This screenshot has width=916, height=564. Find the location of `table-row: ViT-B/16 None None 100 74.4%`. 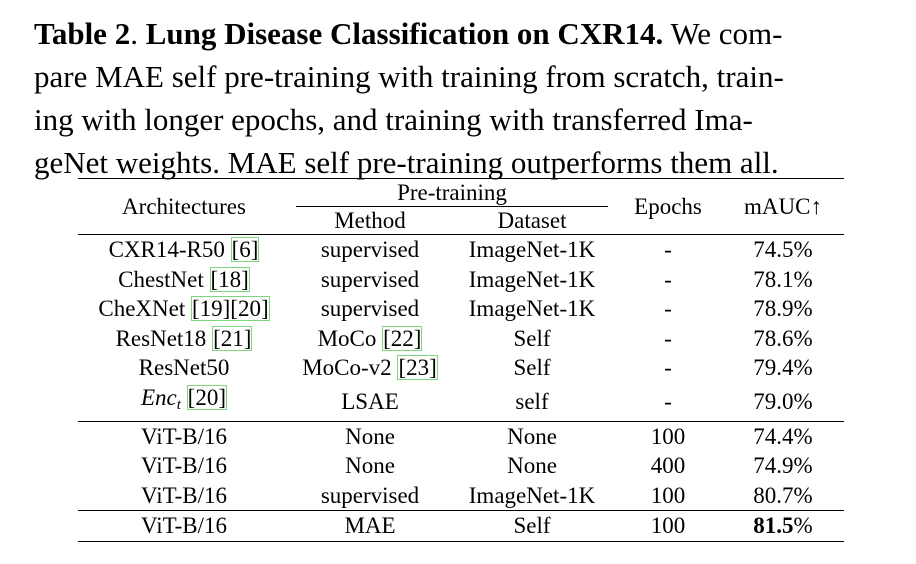

table-row: ViT-B/16 None None 100 74.4% is located at coordinates (461, 436).